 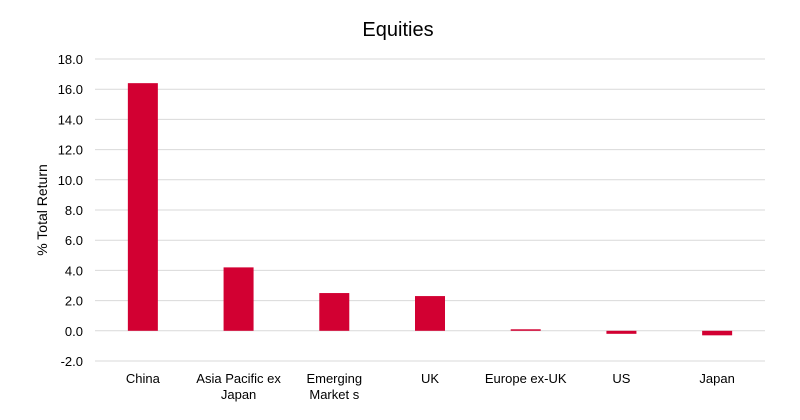 I want to click on x-tick-label: Japan, so click(x=716, y=378).